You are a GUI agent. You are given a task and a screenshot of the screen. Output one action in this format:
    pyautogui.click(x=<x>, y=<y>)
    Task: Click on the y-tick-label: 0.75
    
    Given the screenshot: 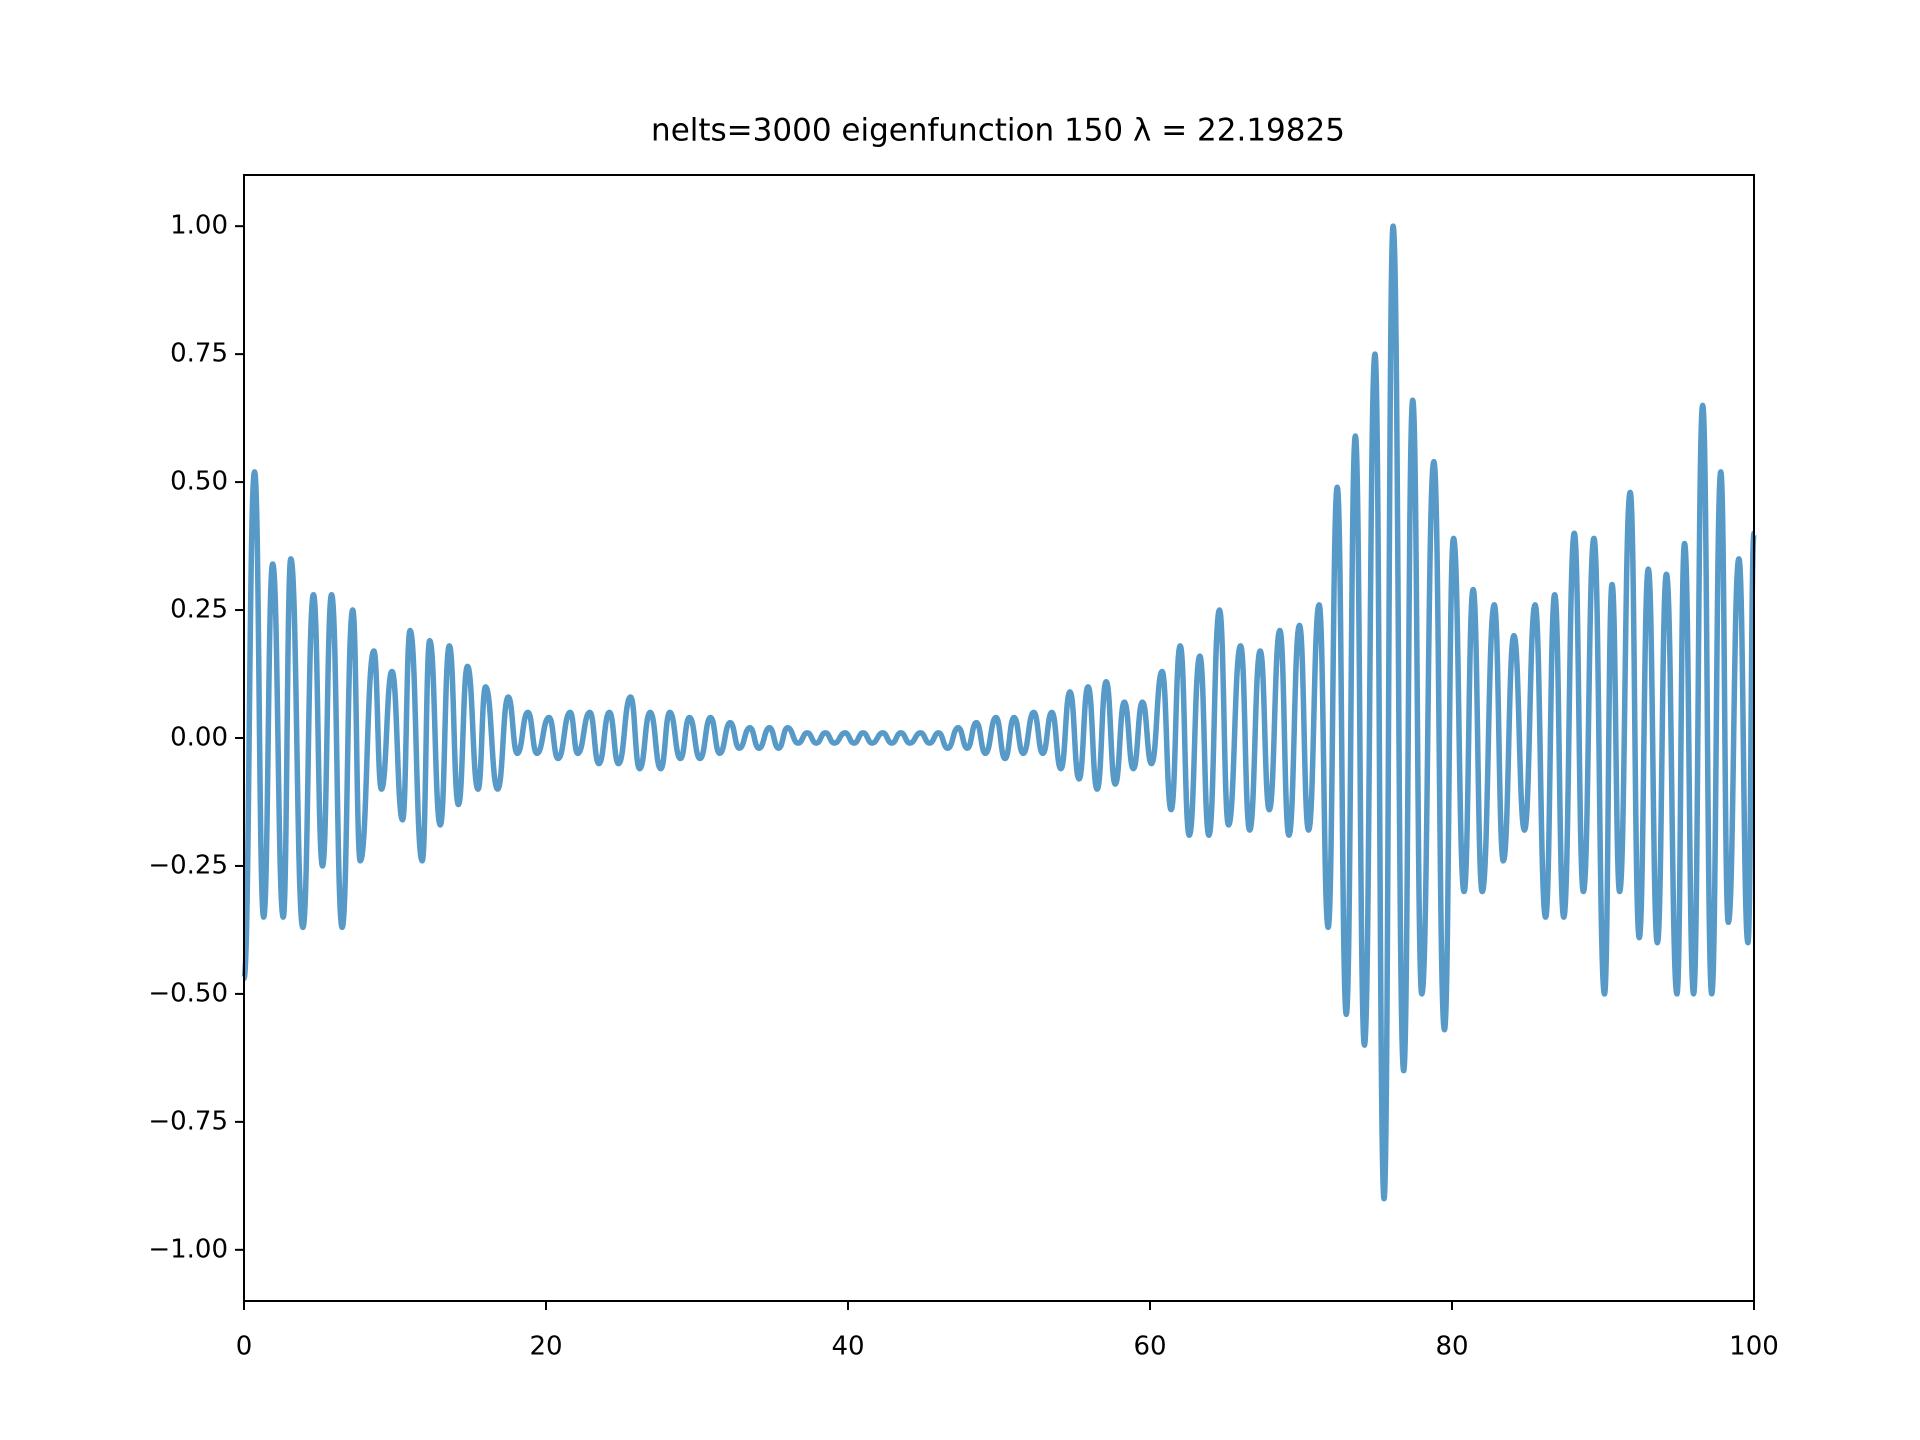 What is the action you would take?
    pyautogui.click(x=199, y=354)
    